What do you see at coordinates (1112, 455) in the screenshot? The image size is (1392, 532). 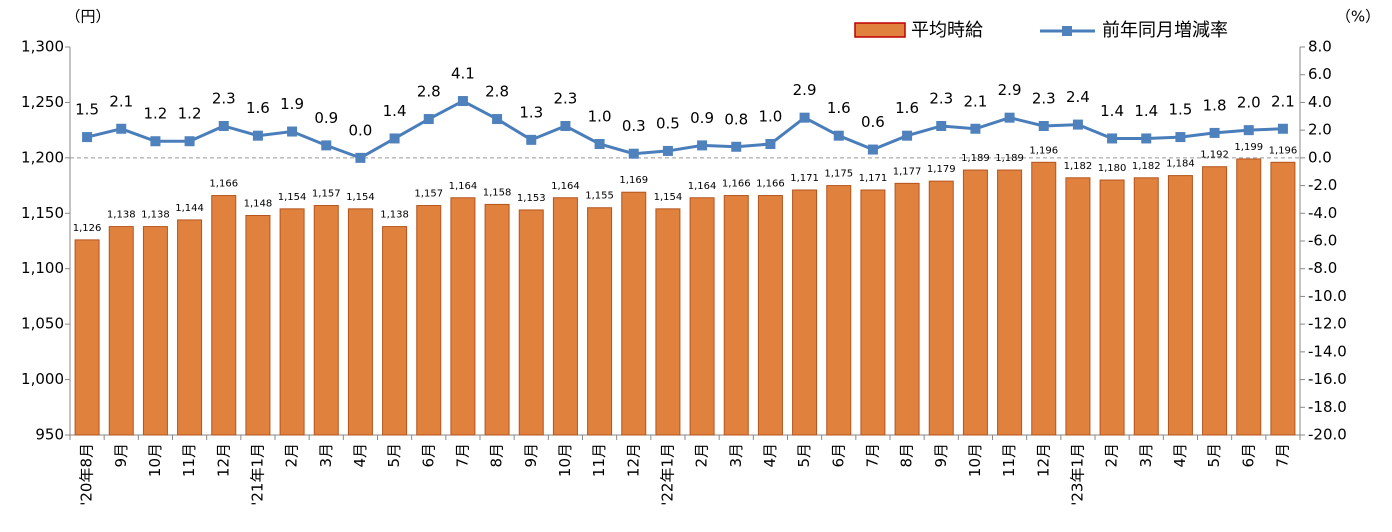 I see `x-tick-label: 2月` at bounding box center [1112, 455].